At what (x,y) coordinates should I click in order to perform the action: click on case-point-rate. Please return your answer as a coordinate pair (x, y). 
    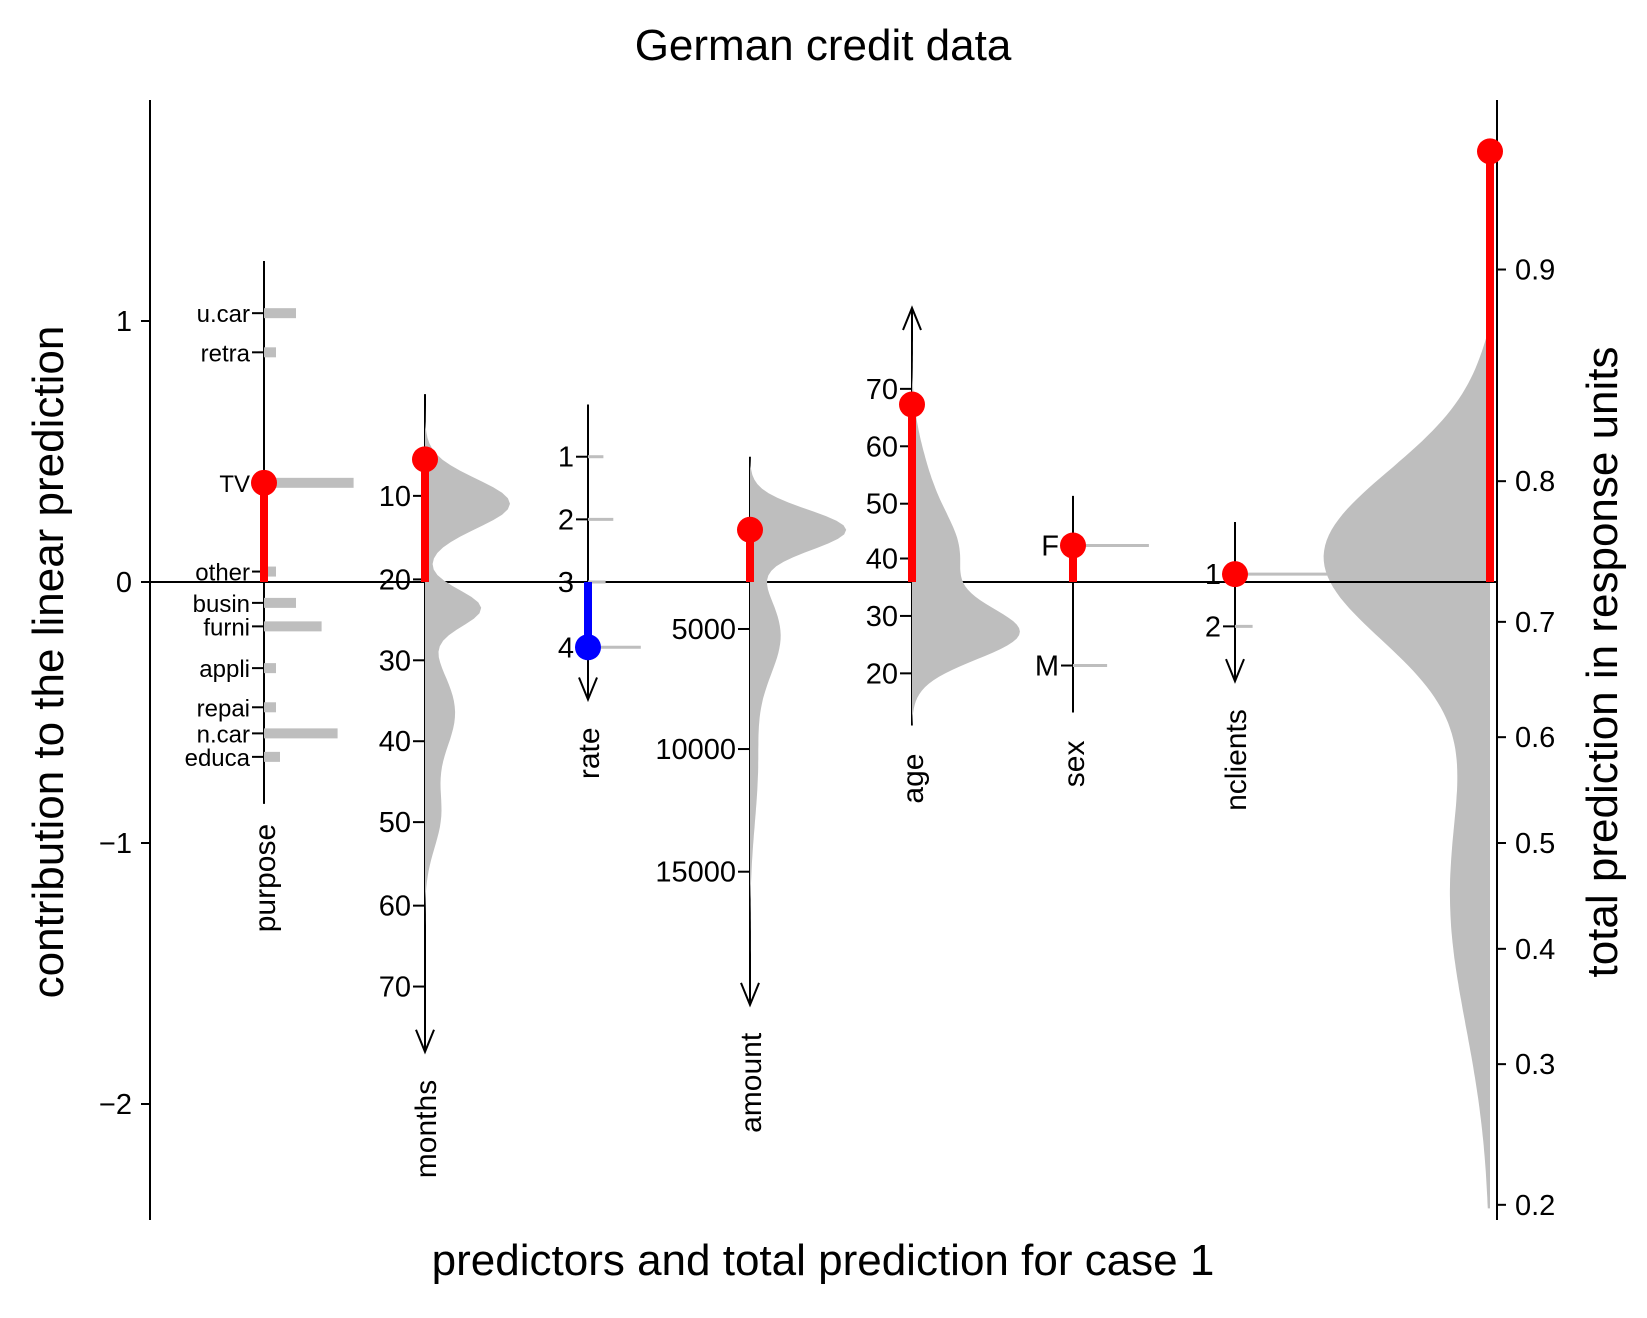
    Looking at the image, I should click on (588, 647).